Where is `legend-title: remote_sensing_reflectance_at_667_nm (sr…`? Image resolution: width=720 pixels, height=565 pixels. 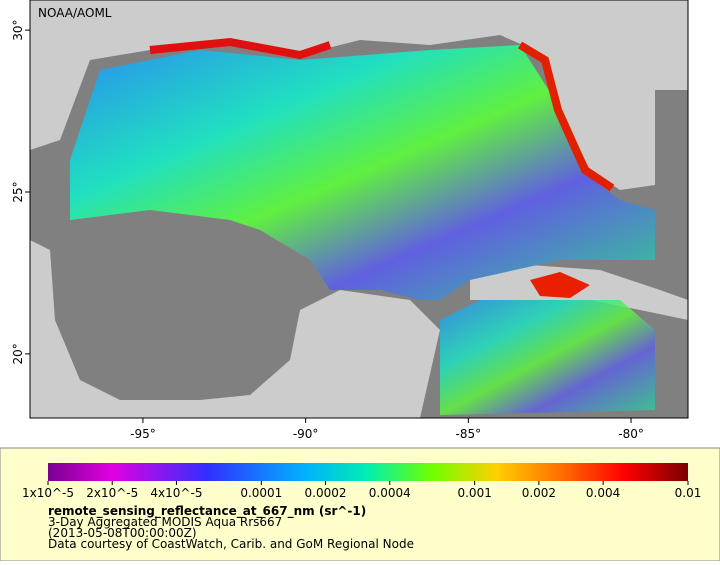 legend-title: remote_sensing_reflectance_at_667_nm (sr… is located at coordinates (207, 511).